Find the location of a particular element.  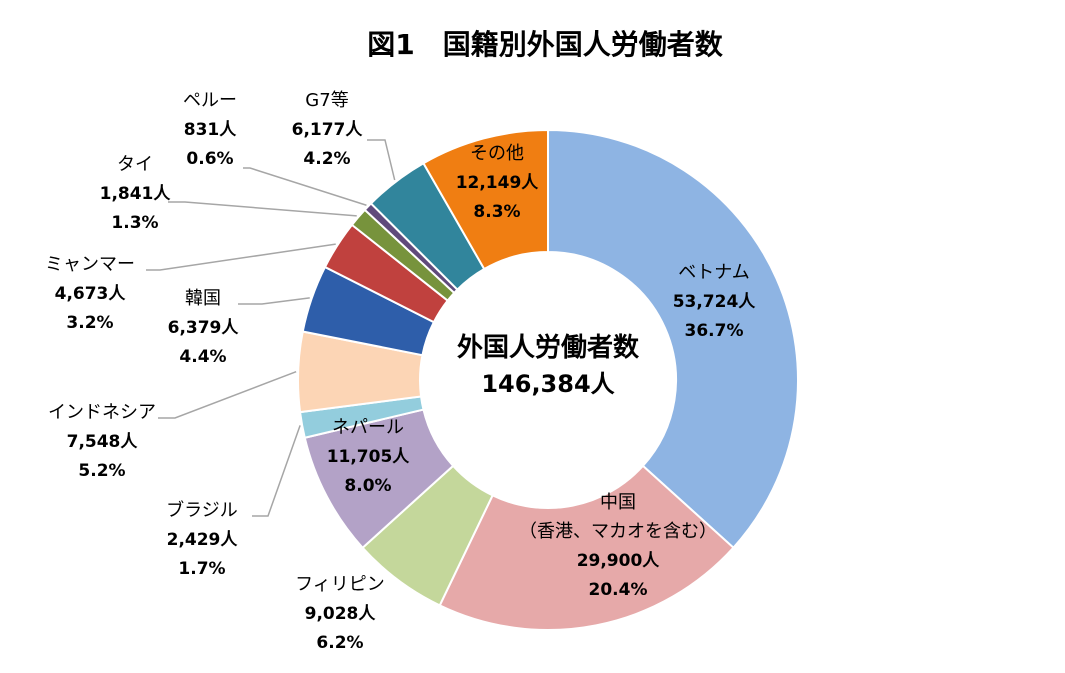

slice-label-count-label: 2,429人 is located at coordinates (203, 540).